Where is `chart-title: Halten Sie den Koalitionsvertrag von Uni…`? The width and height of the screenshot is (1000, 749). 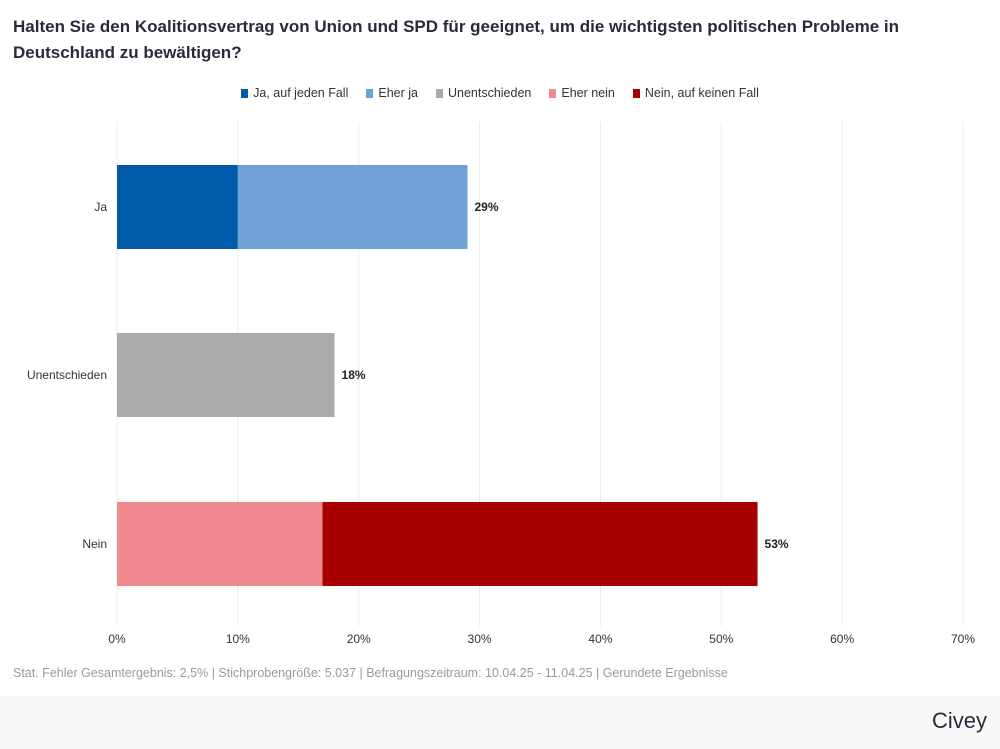 chart-title: Halten Sie den Koalitionsvertrag von Uni… is located at coordinates (456, 39).